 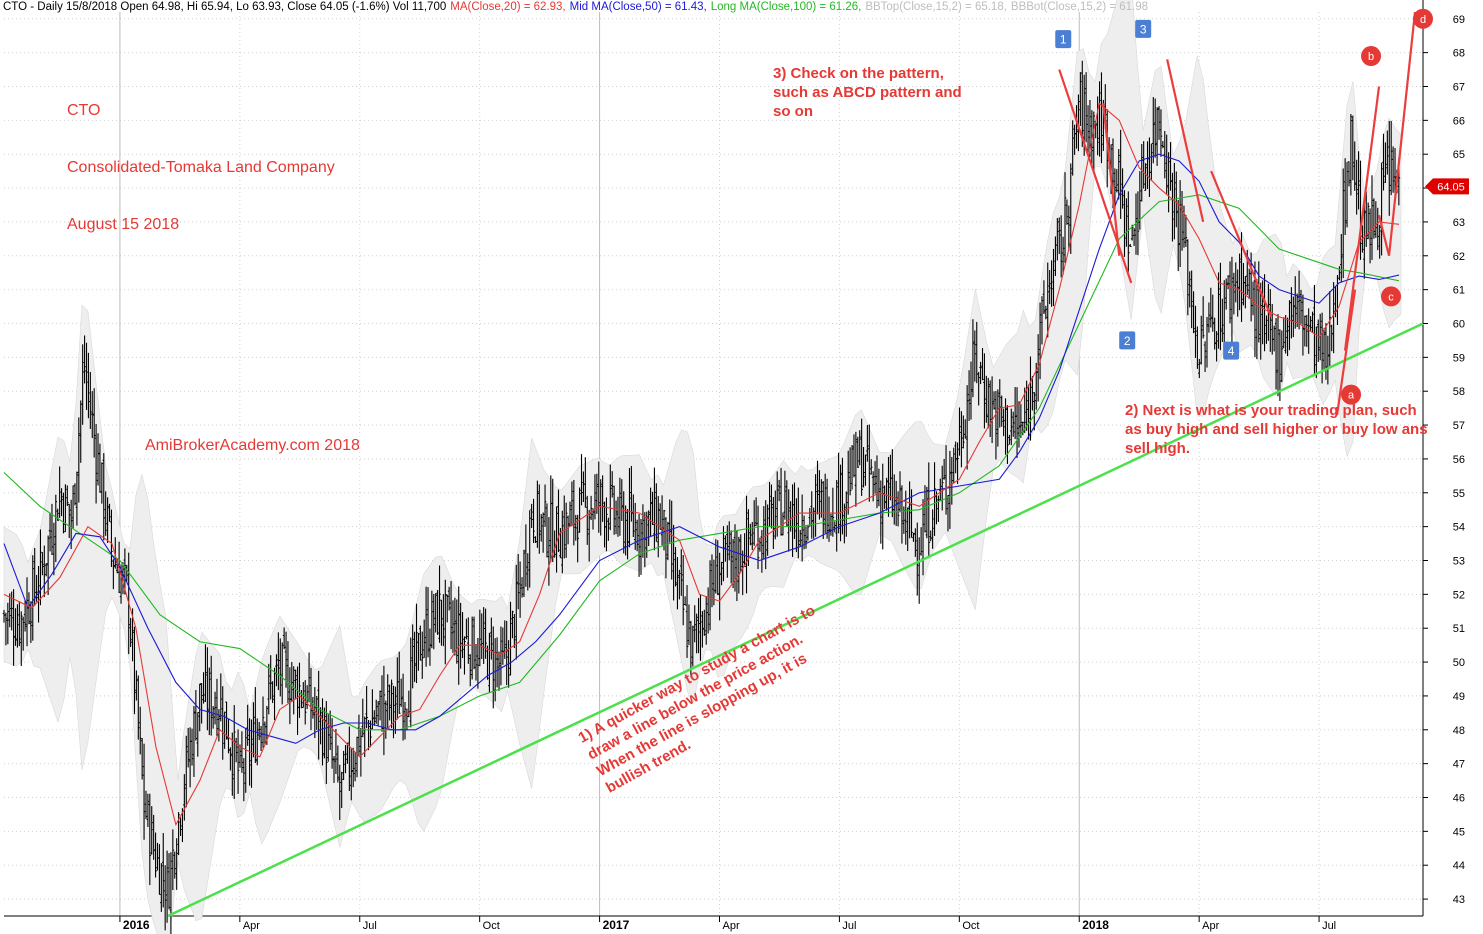 What do you see at coordinates (1459, 358) in the screenshot?
I see `y-tick-label: 59` at bounding box center [1459, 358].